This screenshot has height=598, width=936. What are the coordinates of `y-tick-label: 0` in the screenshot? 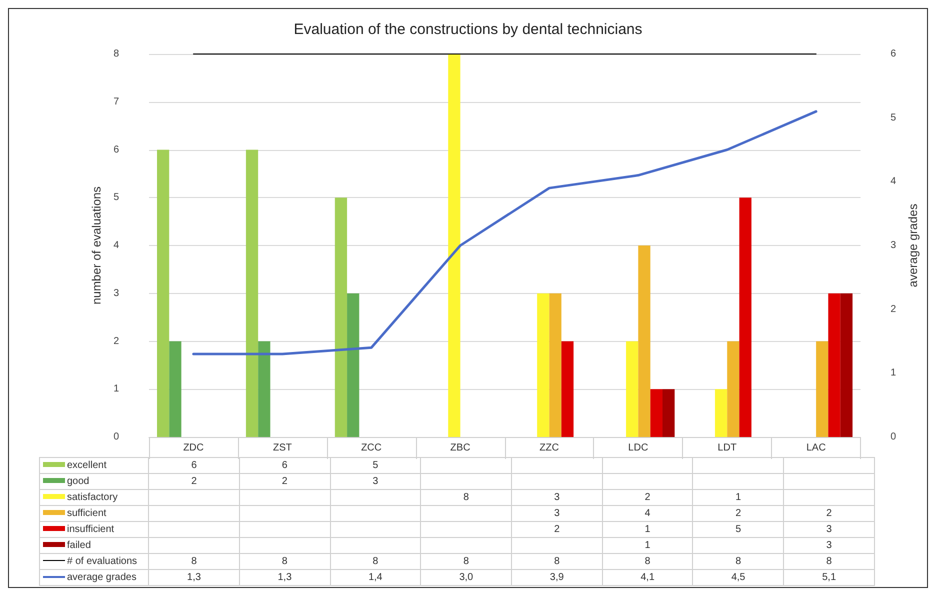 It's located at (116, 437).